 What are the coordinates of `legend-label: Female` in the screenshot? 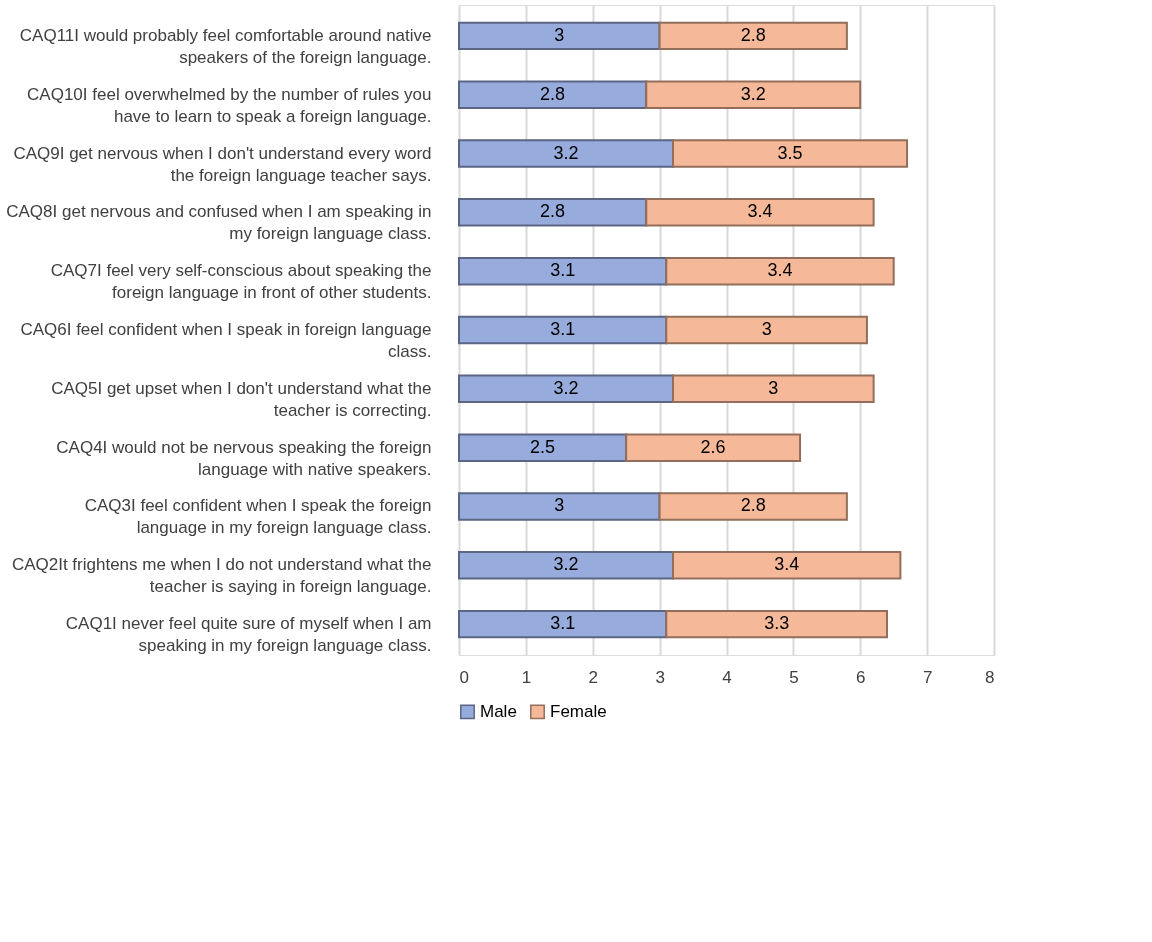 It's located at (578, 711).